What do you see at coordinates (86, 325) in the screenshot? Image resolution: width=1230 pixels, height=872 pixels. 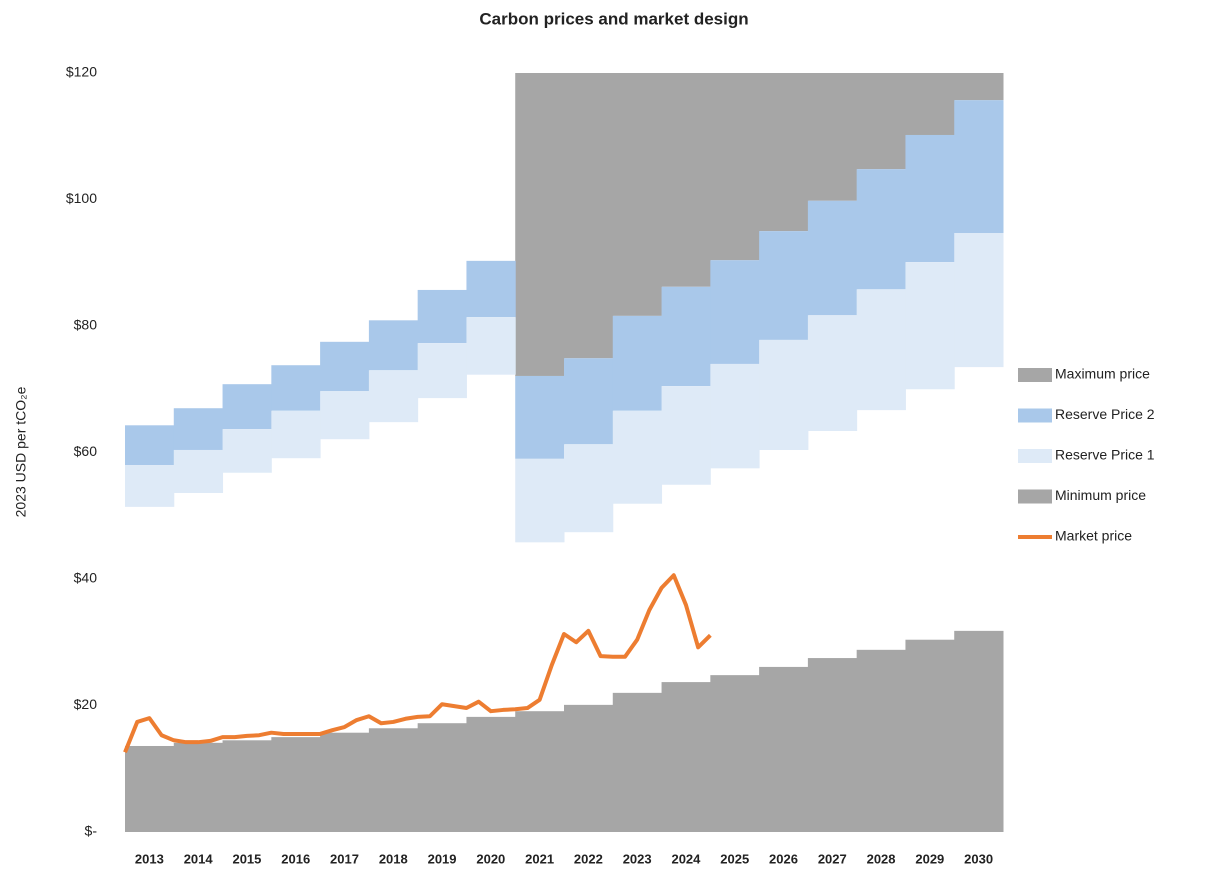 I see `y-tick-label: $80` at bounding box center [86, 325].